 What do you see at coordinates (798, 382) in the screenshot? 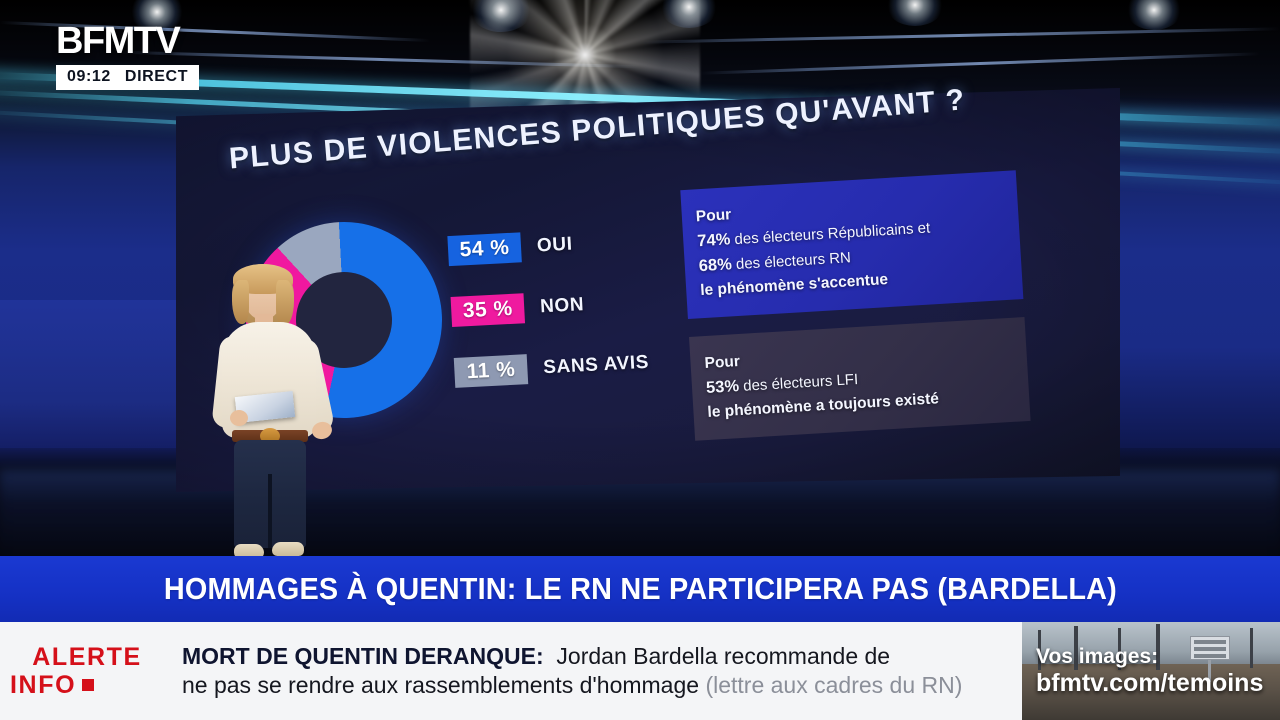
I see `panel2-line2-text: des électeurs LFI` at bounding box center [798, 382].